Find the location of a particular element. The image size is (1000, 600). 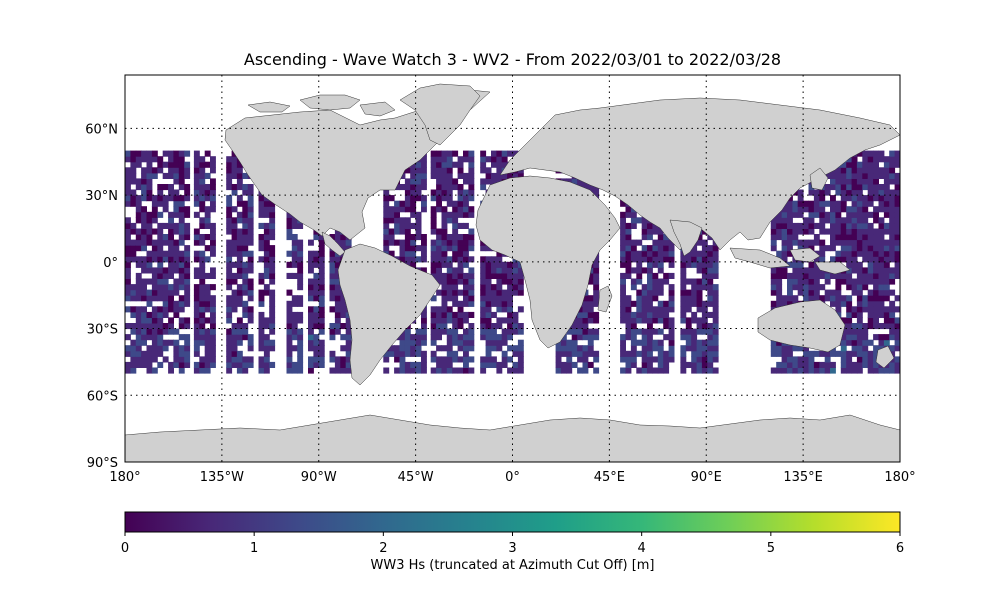

lon-tick-label: 45°W is located at coordinates (416, 477).